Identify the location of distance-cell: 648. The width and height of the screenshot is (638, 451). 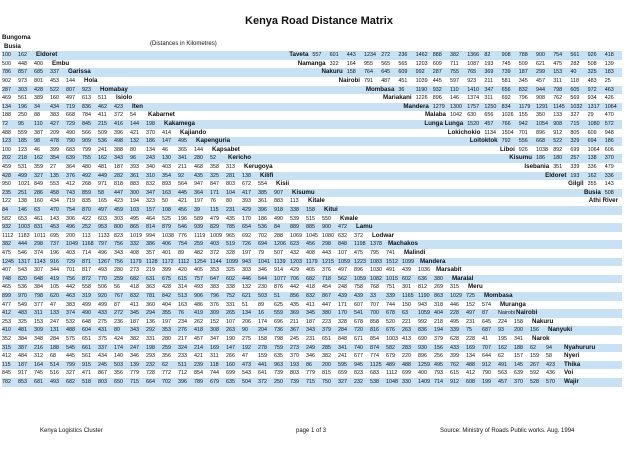
(86, 321).